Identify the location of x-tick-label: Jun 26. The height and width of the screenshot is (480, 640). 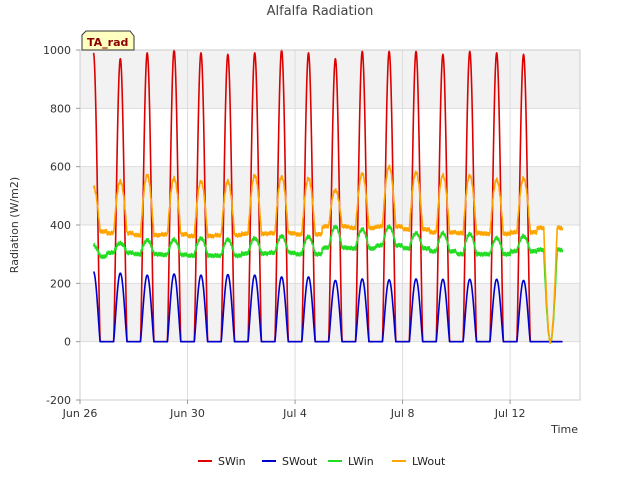
(80, 413).